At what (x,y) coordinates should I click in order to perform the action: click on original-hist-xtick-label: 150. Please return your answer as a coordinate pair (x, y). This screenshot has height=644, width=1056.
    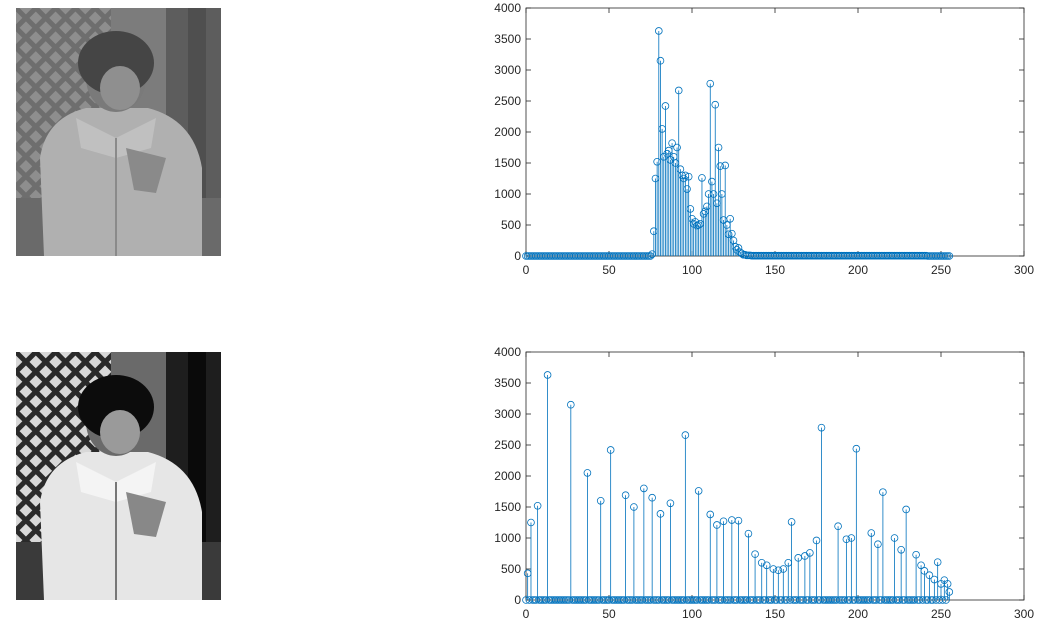
    Looking at the image, I should click on (775, 270).